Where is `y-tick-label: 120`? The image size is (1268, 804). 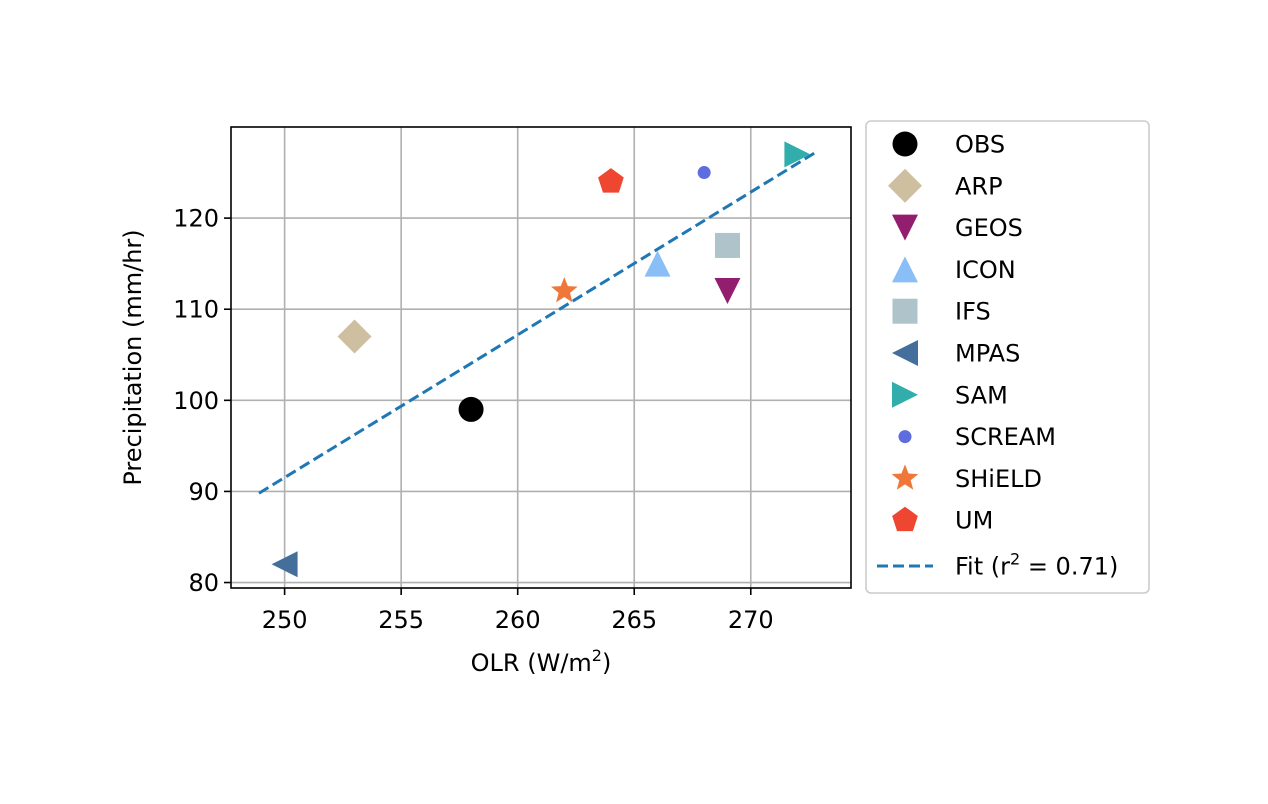 y-tick-label: 120 is located at coordinates (196, 219).